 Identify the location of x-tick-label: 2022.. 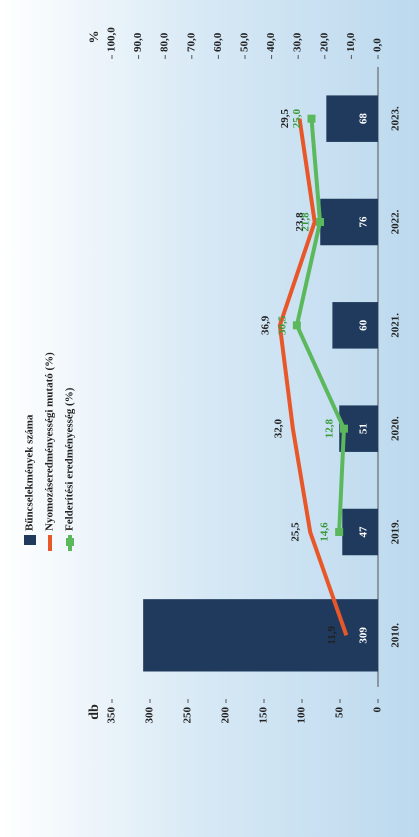
(396, 221).